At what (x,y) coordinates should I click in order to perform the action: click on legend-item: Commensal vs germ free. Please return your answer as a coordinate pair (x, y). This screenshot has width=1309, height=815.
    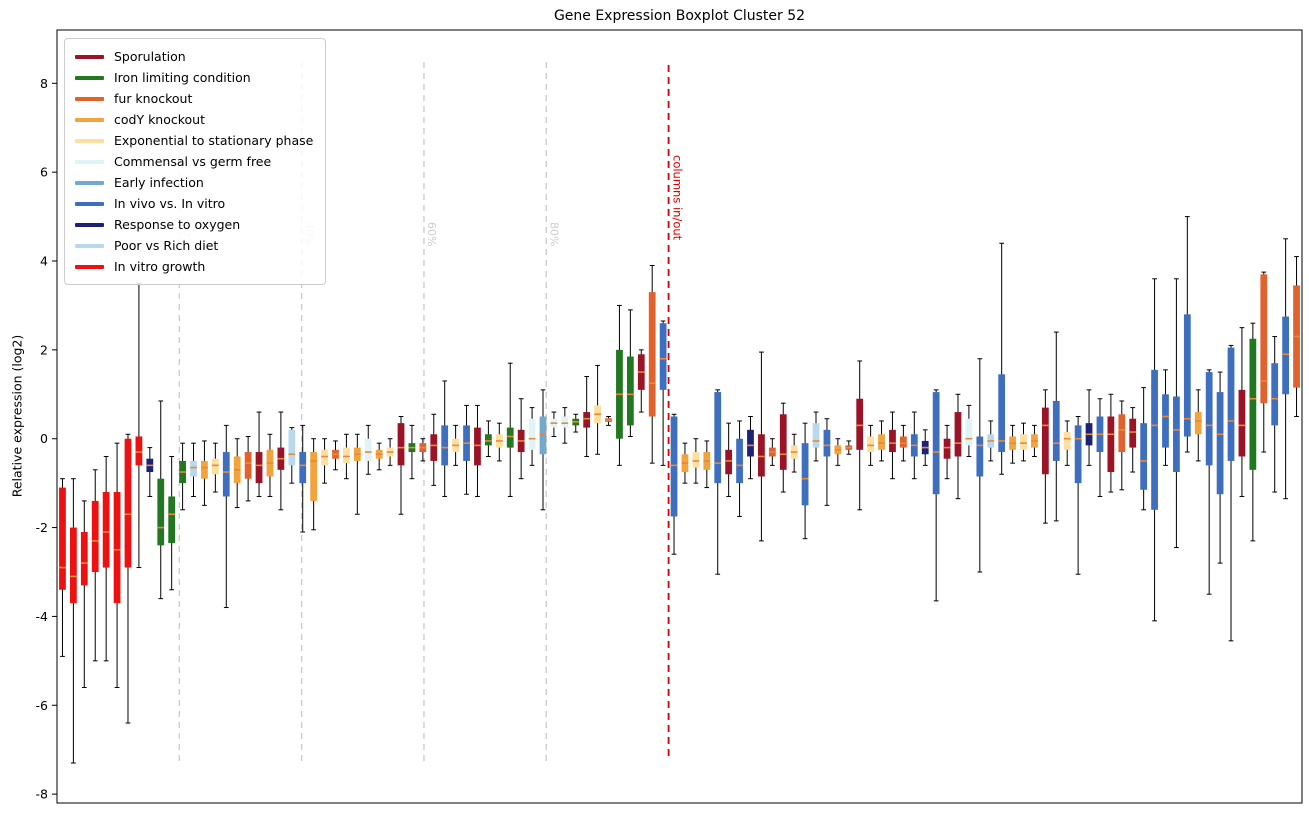
    Looking at the image, I should click on (194, 161).